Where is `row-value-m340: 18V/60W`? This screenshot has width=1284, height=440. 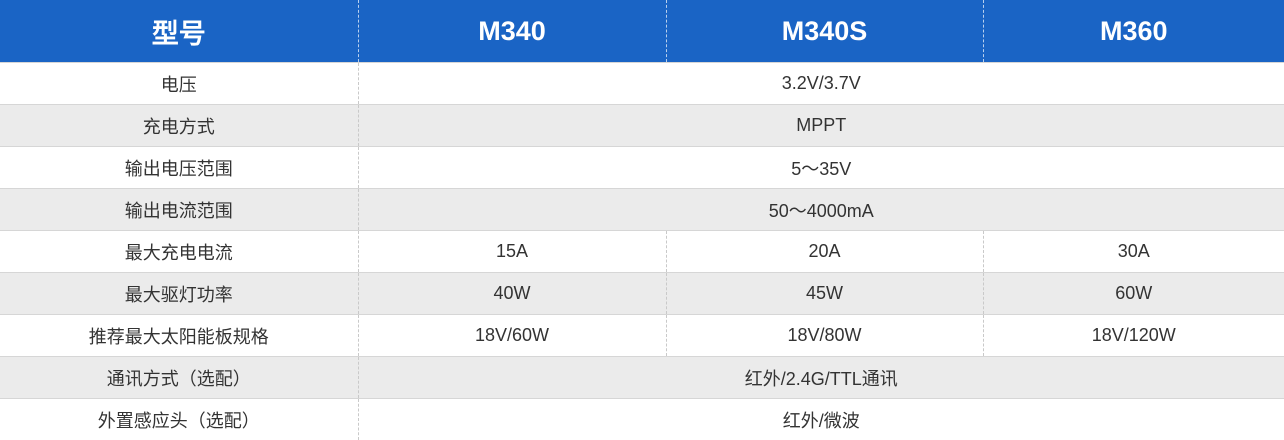
row-value-m340: 18V/60W is located at coordinates (512, 336).